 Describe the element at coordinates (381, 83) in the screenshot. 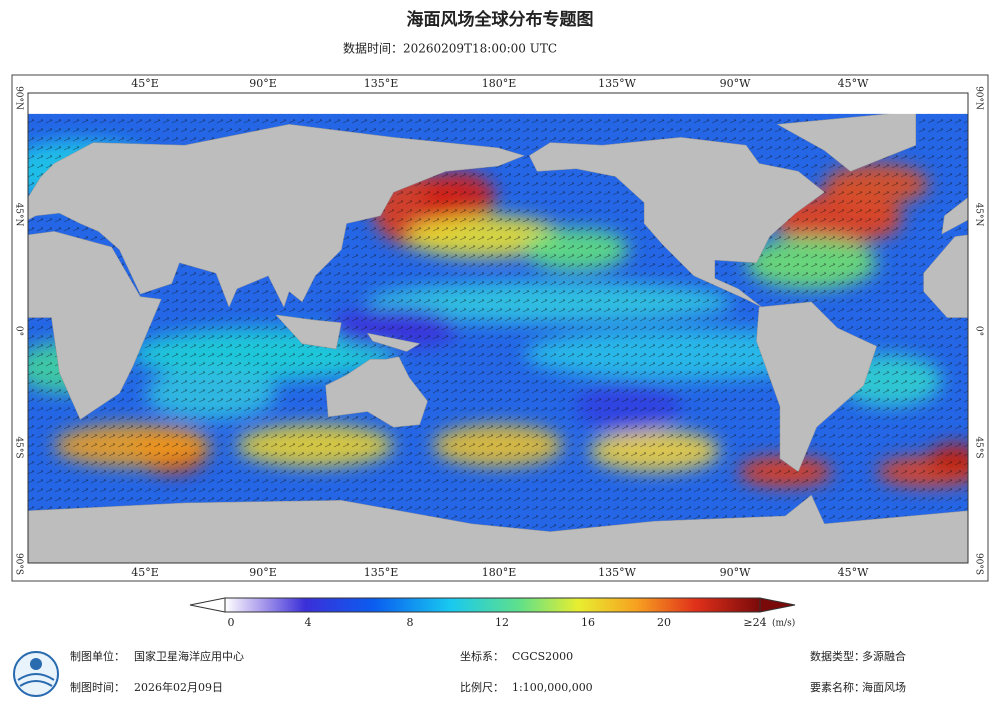

I see `lon-label-top: 135°E` at that location.